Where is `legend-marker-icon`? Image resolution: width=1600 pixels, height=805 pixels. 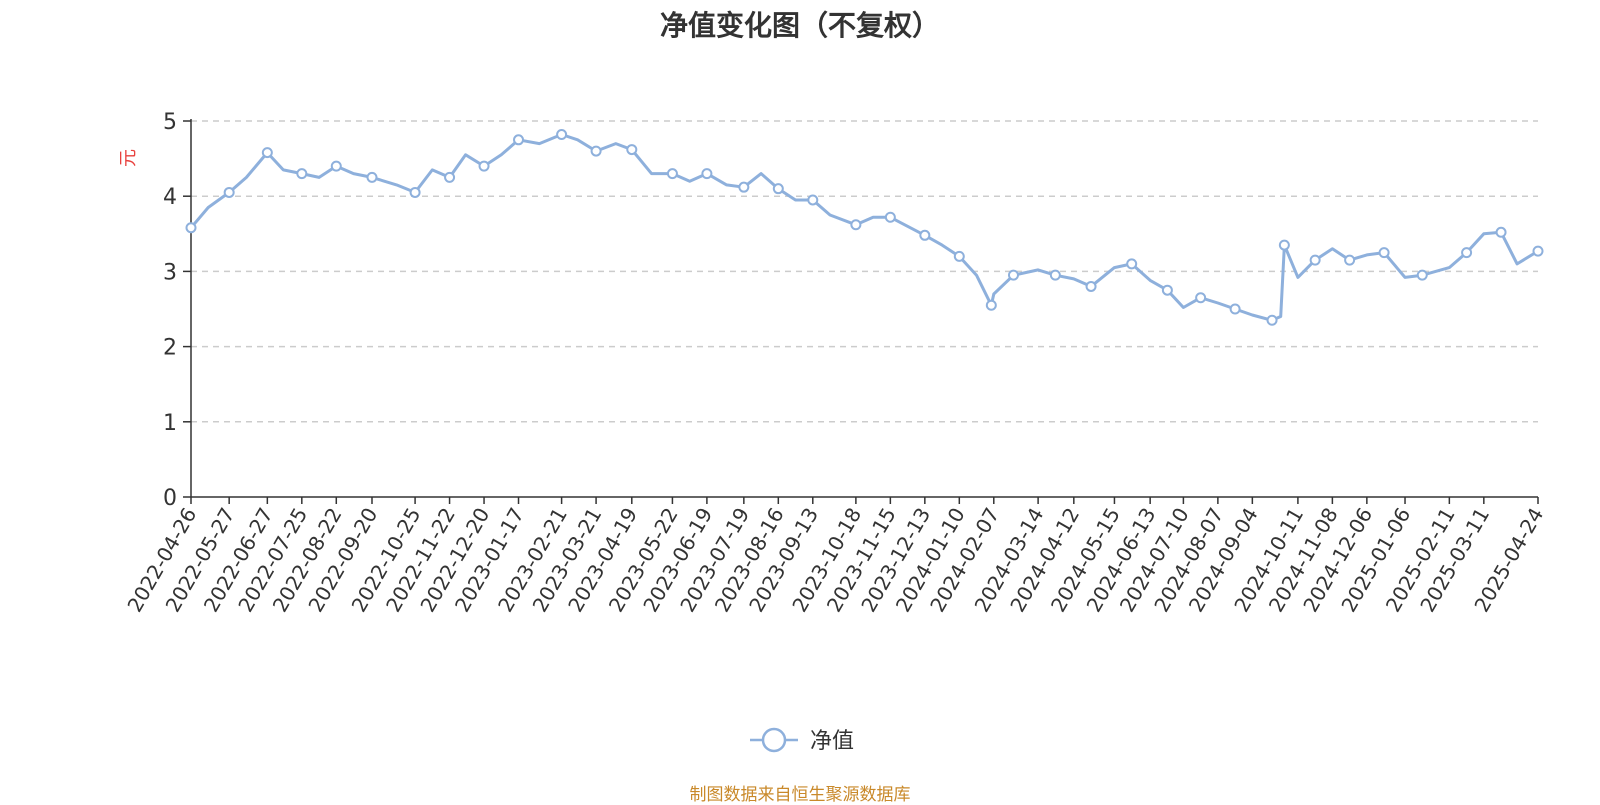
legend-marker-icon is located at coordinates (774, 740).